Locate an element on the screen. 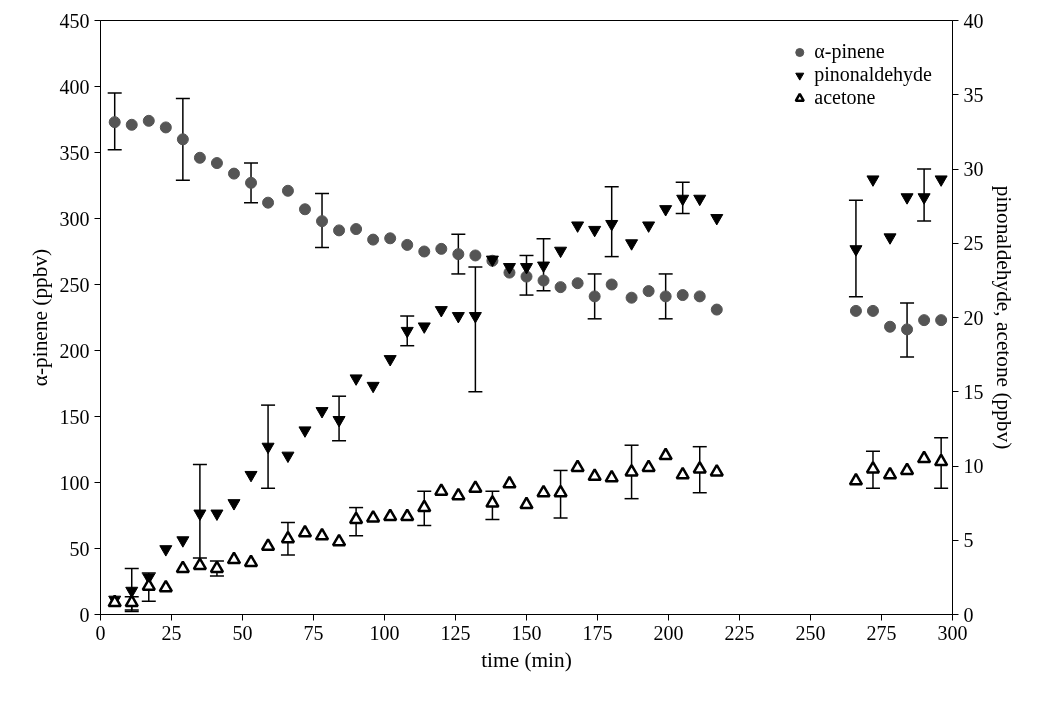 Image resolution: width=1052 pixels, height=704 pixels. x-tick-label: 25 is located at coordinates (171, 632).